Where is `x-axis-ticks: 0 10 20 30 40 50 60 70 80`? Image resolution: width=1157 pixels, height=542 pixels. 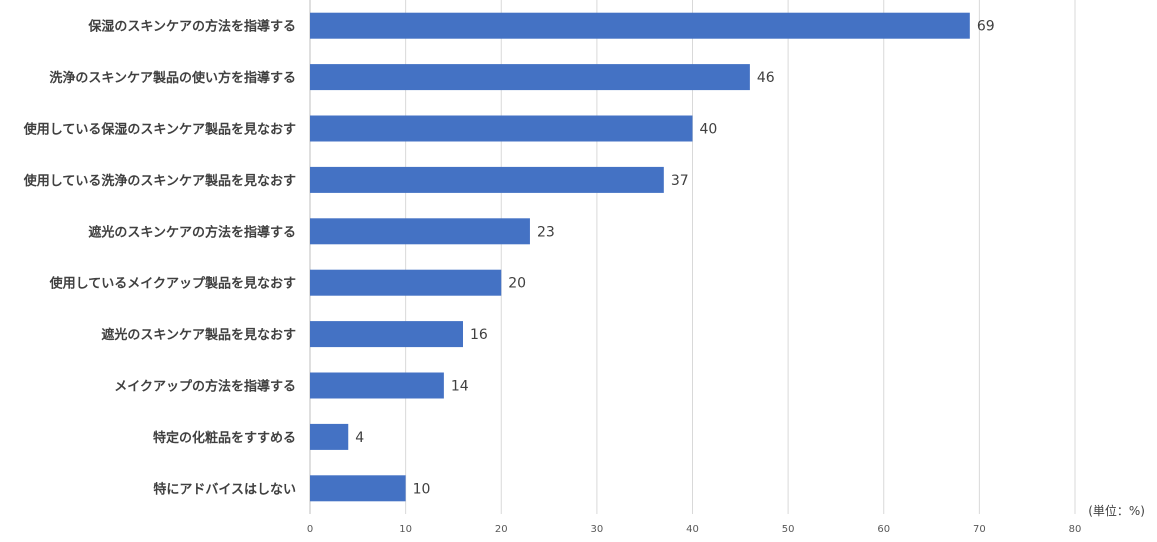 x-axis-ticks: 0 10 20 30 40 50 60 70 80 is located at coordinates (694, 529).